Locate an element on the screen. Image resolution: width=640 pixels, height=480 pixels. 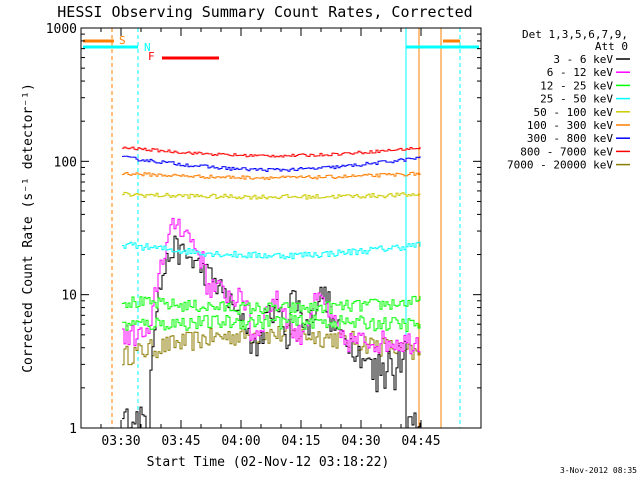
y-axis-label: Corrected Count Rate (s⁻¹ detector⁻¹) is located at coordinates (28, 228).